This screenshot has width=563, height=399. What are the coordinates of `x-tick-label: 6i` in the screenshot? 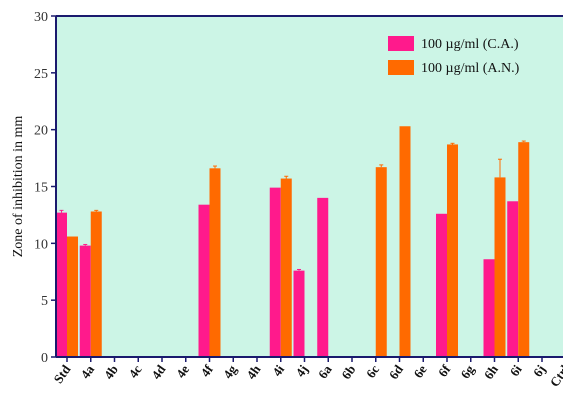 It's located at (516, 370).